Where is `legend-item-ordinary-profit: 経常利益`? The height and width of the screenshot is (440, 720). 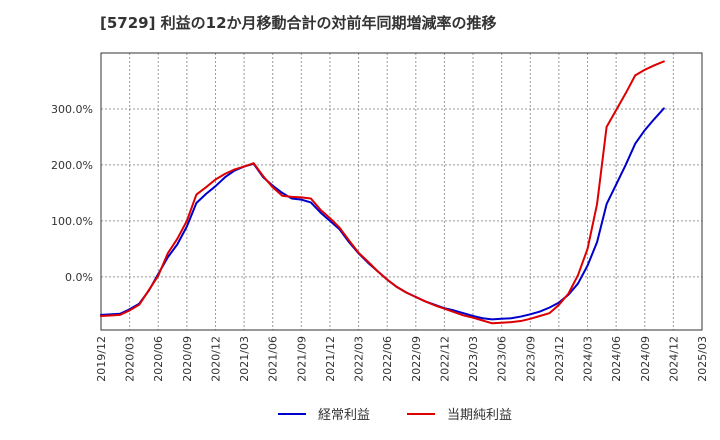 legend-item-ordinary-profit: 経常利益 is located at coordinates (324, 413).